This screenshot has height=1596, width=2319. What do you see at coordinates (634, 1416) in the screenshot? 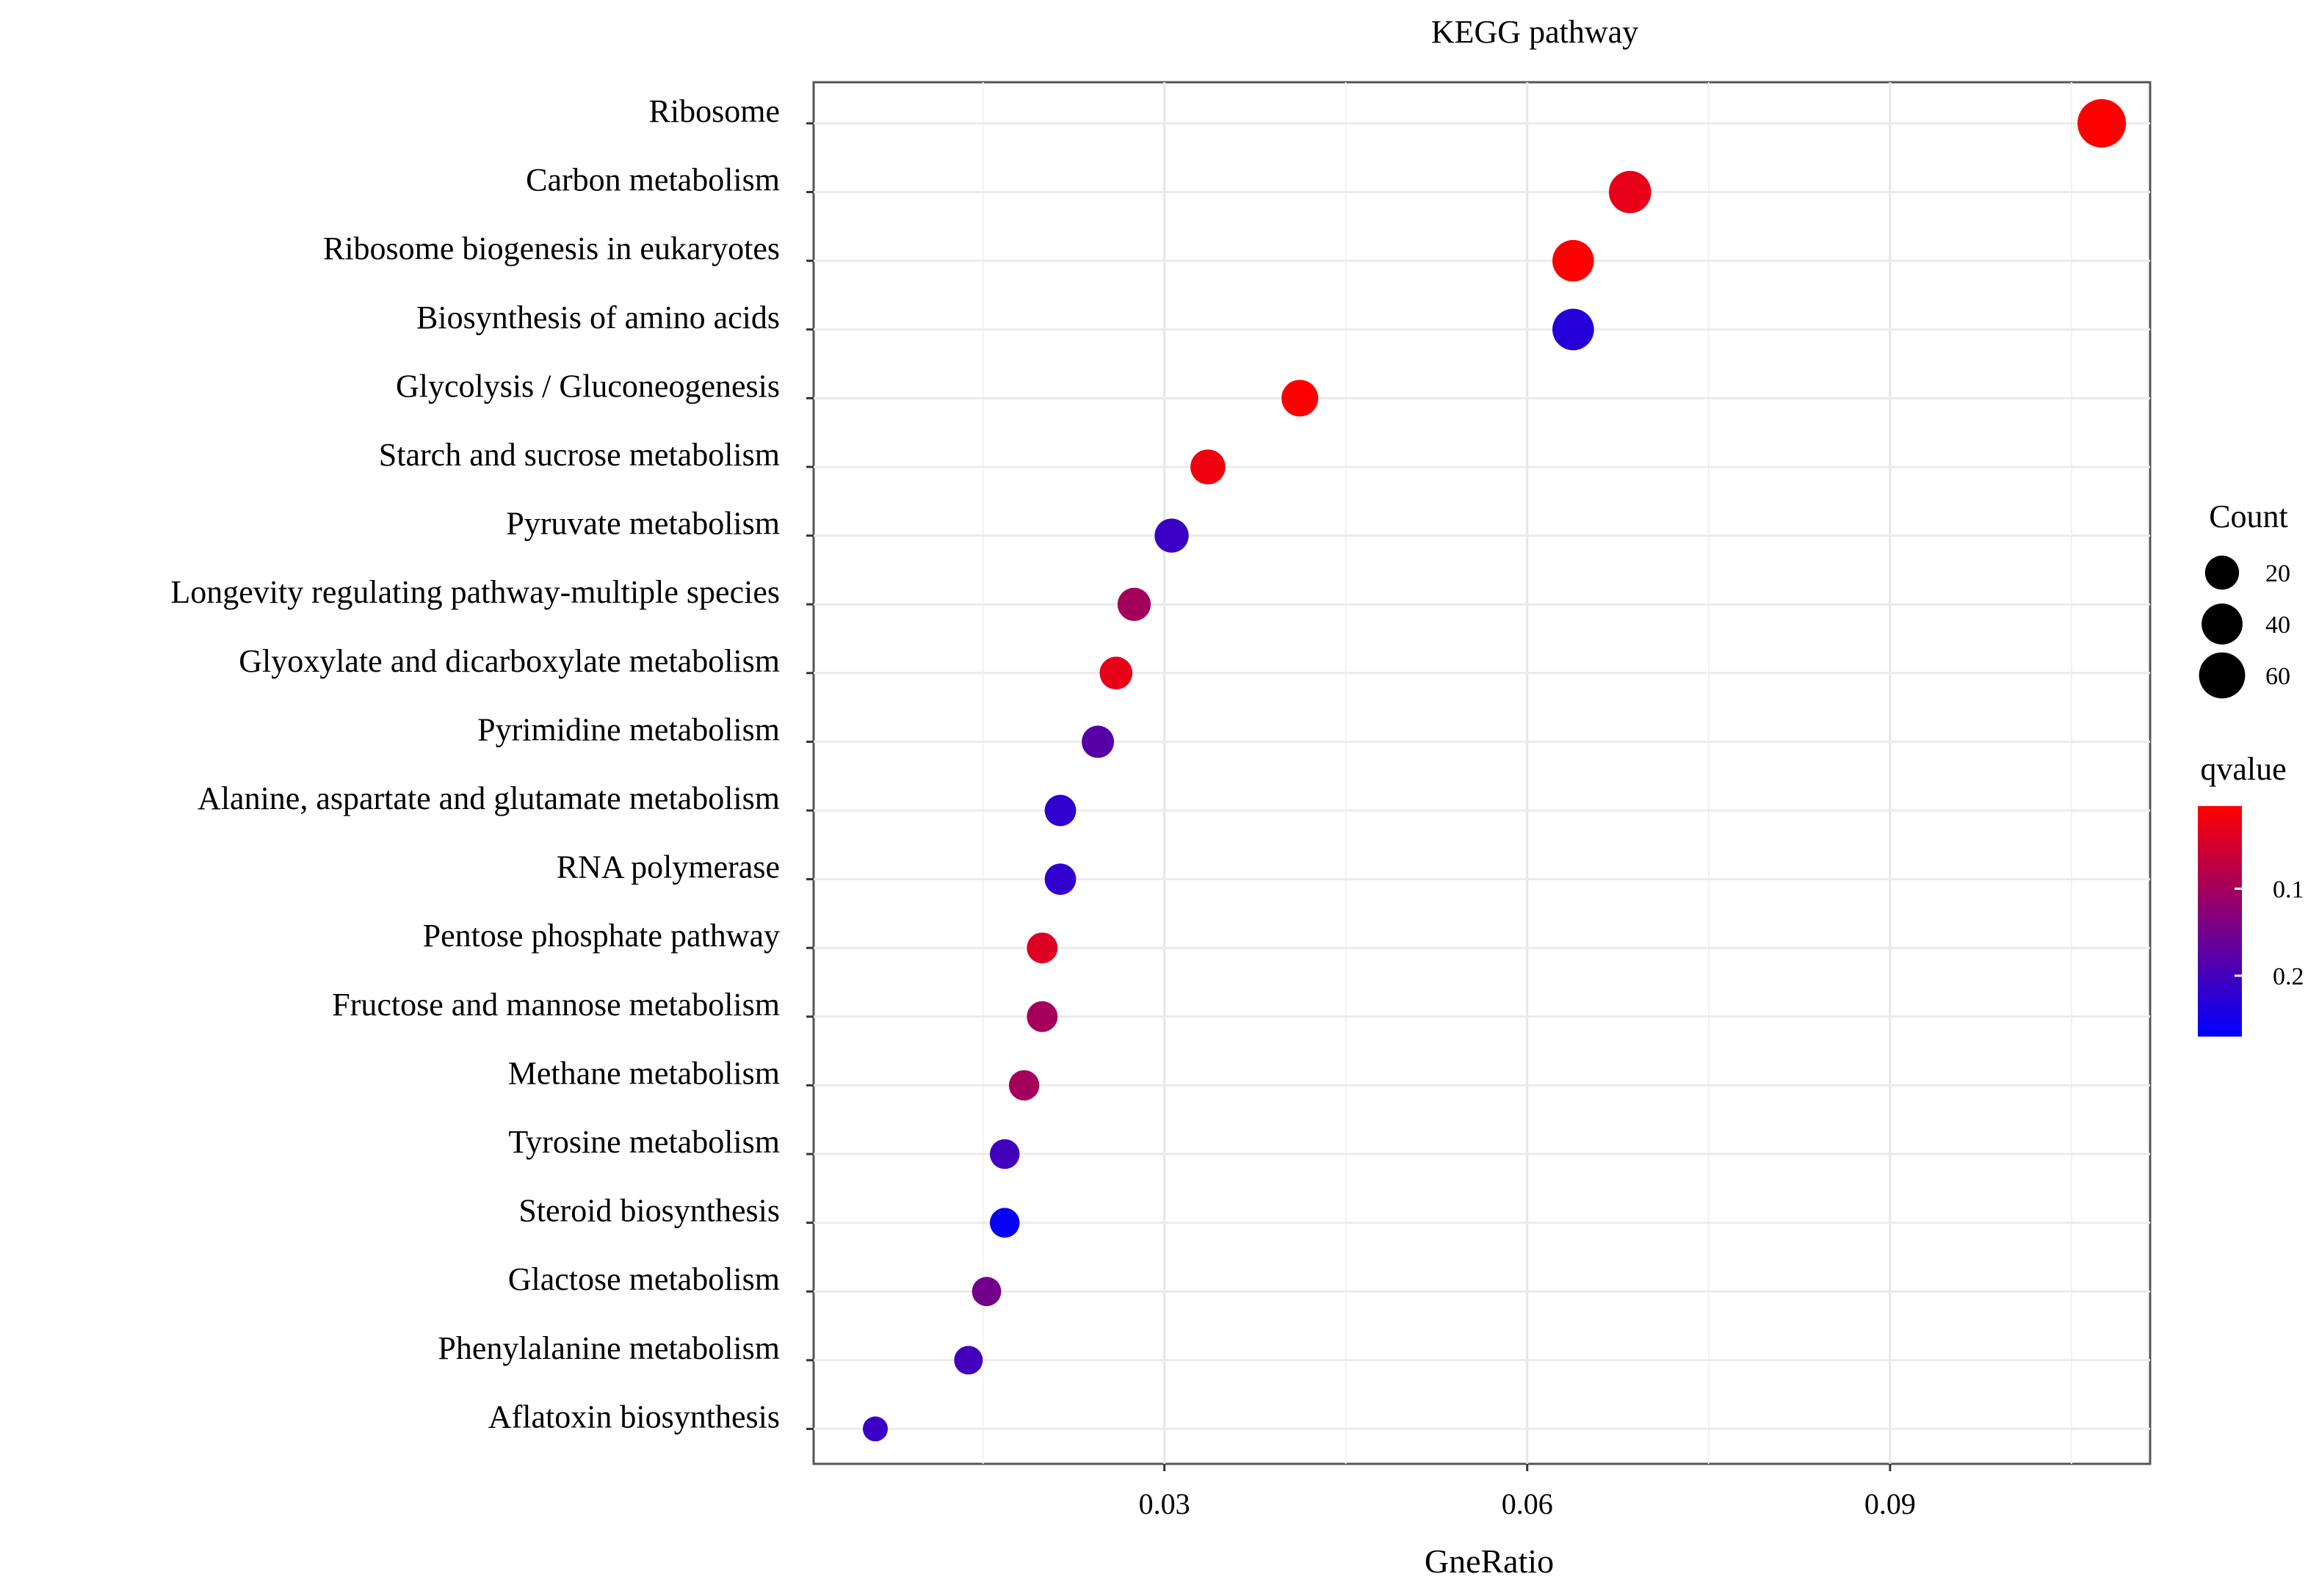
I see `y-tick-label: Aflatoxin biosynthesis` at bounding box center [634, 1416].